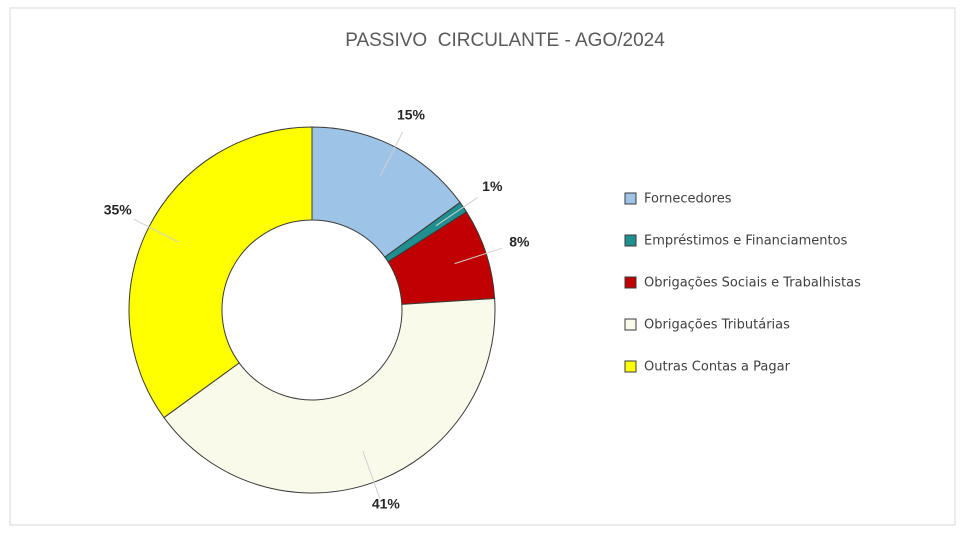 Image resolution: width=964 pixels, height=537 pixels. I want to click on legend-label: Obrigações Tributárias, so click(717, 325).